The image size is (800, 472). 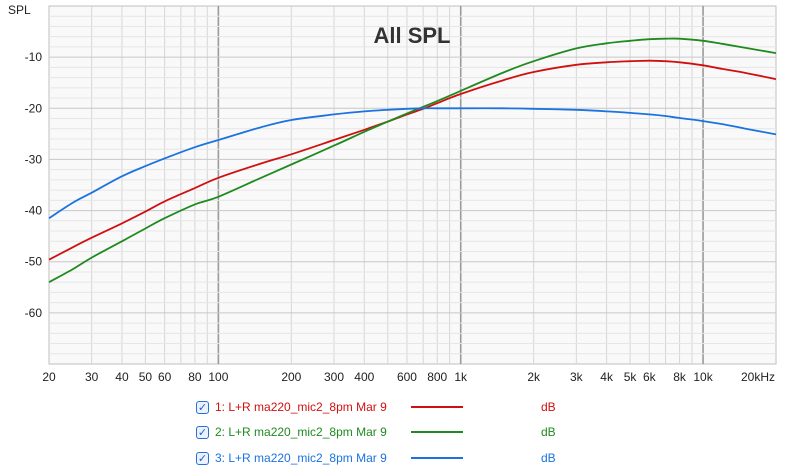 What do you see at coordinates (388, 458) in the screenshot?
I see `legend-item-3: ✓ 3: L+R ma220_mic2_8pm Mar 9 dB` at bounding box center [388, 458].